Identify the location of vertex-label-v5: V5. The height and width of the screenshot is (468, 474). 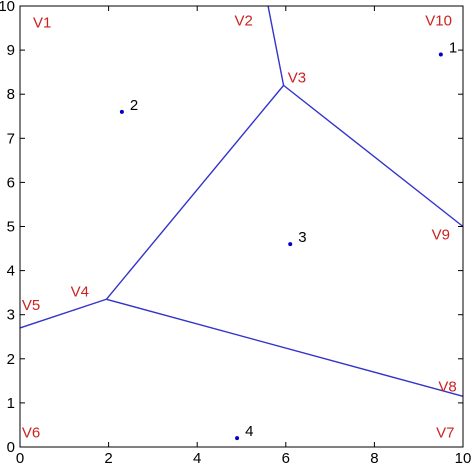
(31, 305).